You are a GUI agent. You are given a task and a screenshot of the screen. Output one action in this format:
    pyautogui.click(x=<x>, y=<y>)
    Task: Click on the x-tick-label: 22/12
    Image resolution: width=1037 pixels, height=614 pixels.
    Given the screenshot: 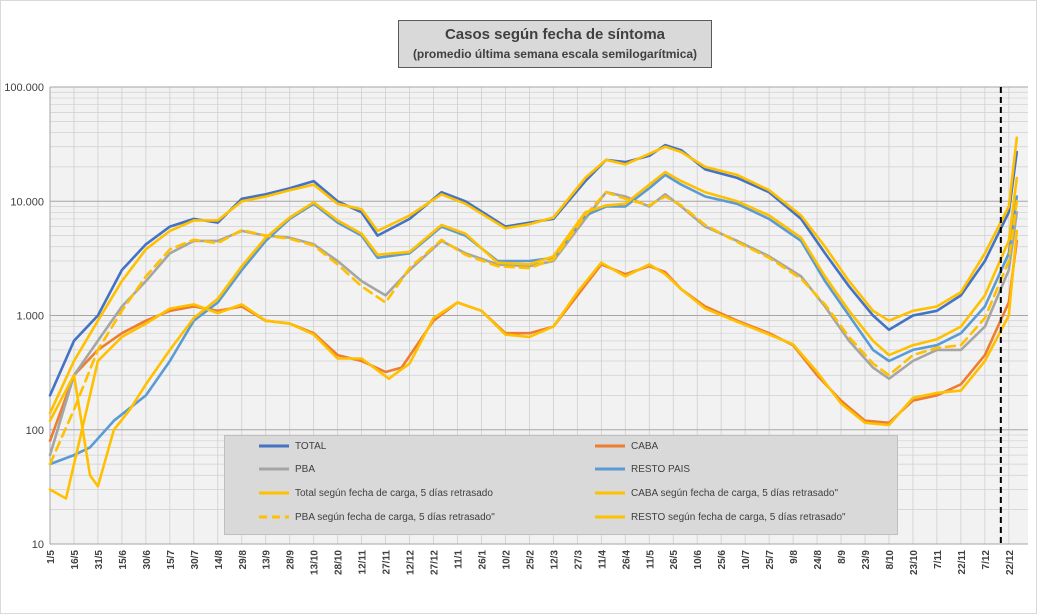 What is the action you would take?
    pyautogui.click(x=1010, y=562)
    